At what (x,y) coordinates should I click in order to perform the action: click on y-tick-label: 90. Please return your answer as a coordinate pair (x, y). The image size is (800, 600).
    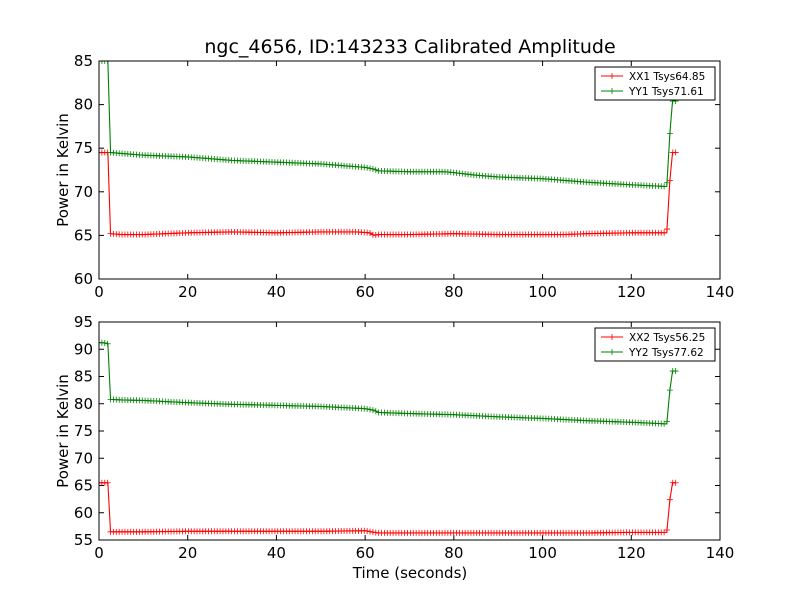
    Looking at the image, I should click on (83, 349).